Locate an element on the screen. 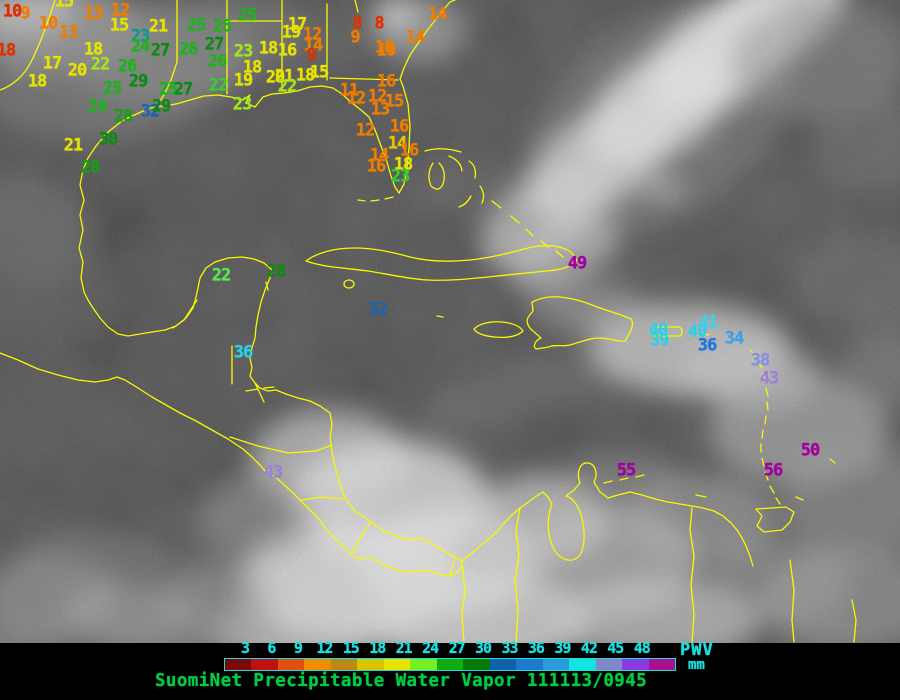 This screenshot has height=700, width=900. hispaniola is located at coordinates (580, 323).